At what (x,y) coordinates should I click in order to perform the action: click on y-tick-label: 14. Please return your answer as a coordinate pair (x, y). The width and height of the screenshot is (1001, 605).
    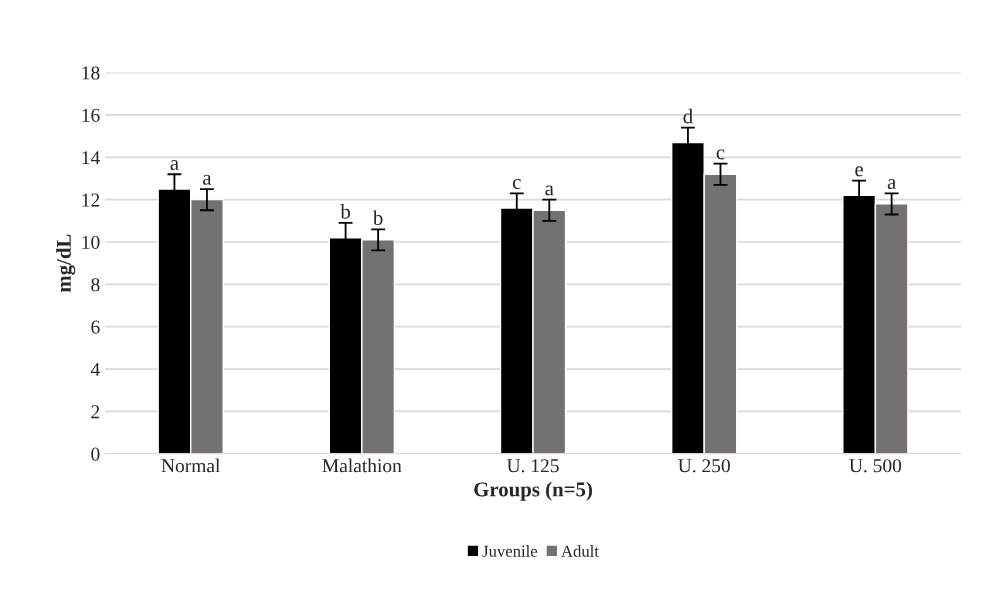
    Looking at the image, I should click on (91, 158).